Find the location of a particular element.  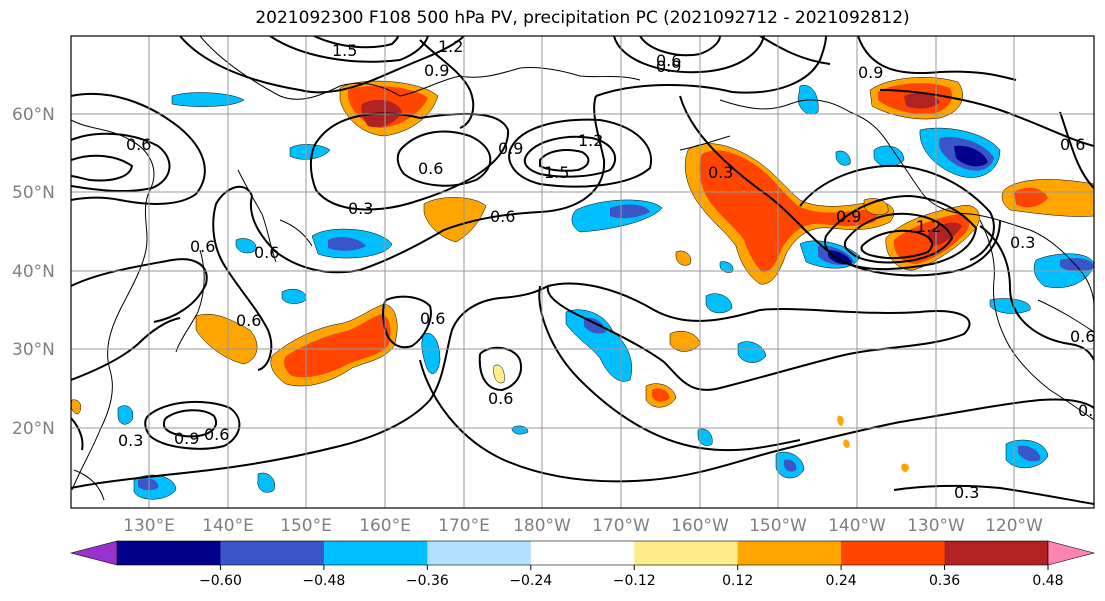

lon-label: 130°W is located at coordinates (936, 526).